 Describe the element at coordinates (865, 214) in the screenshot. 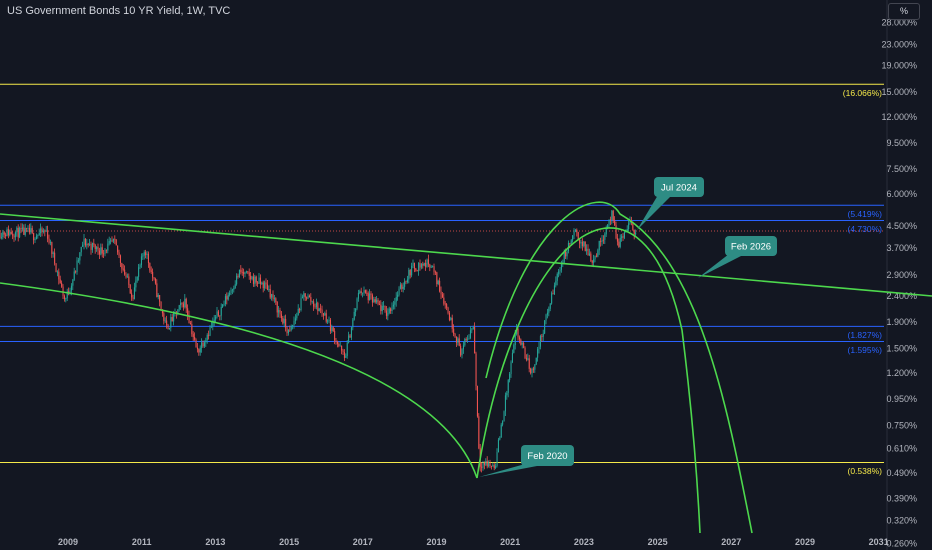

I see `level-label: (5.419%)` at that location.